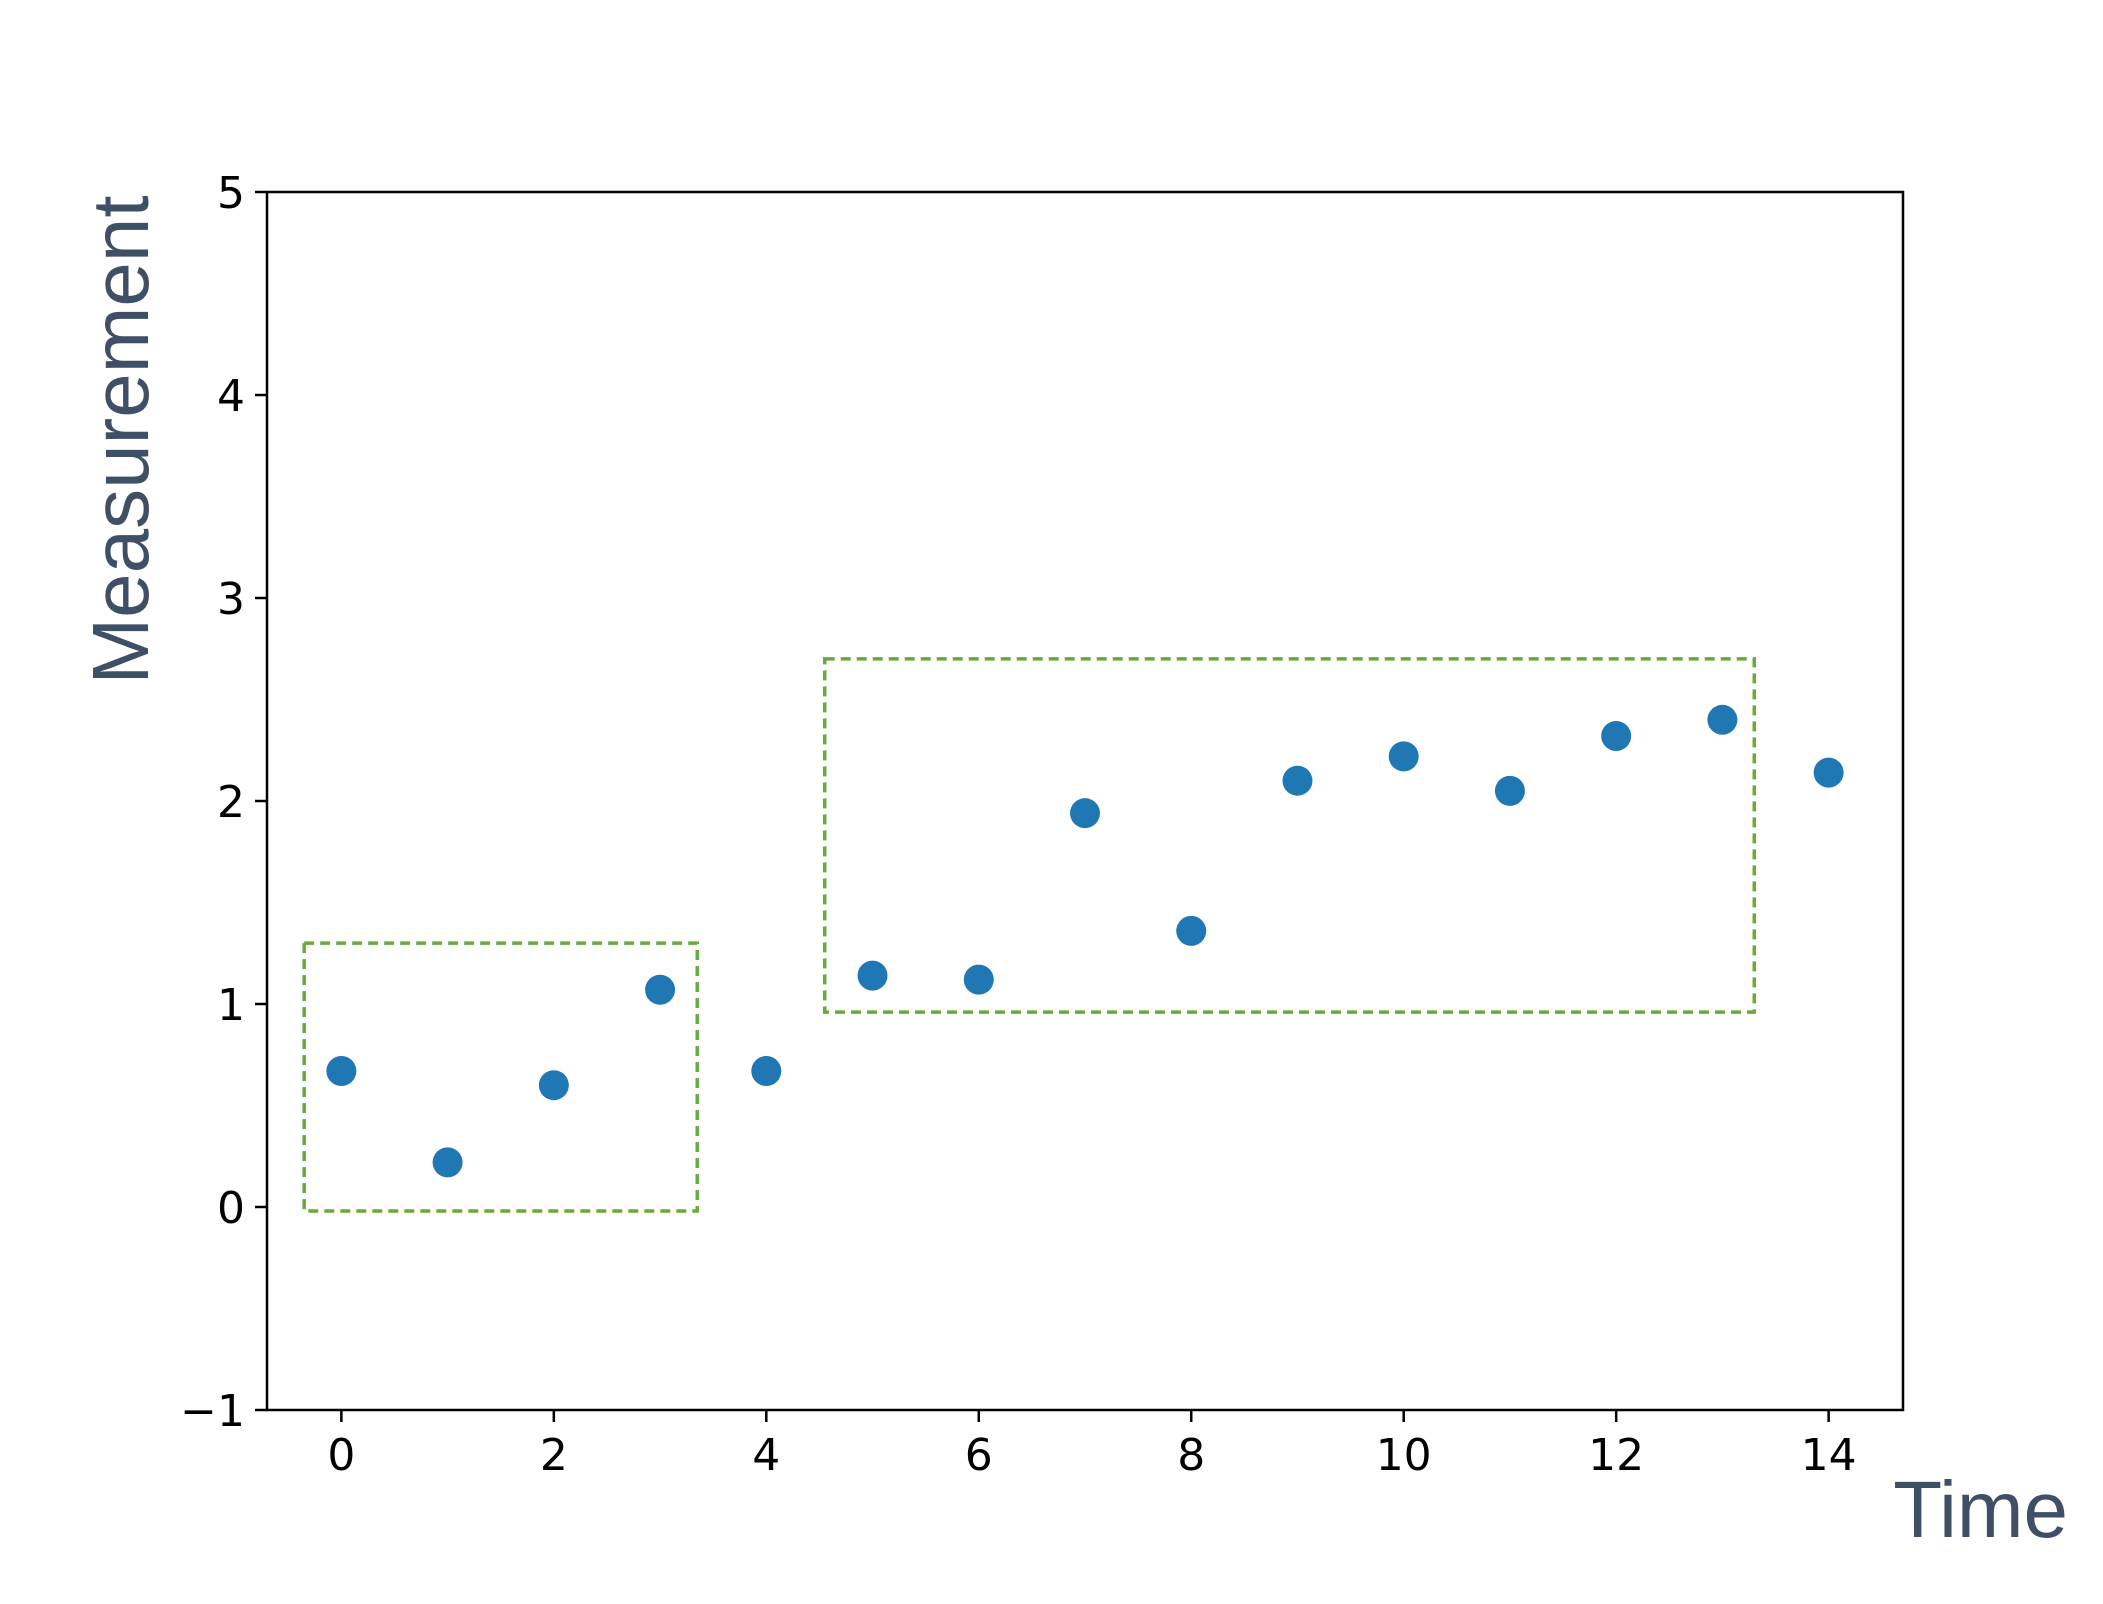  What do you see at coordinates (231, 802) in the screenshot?
I see `y-tick-label: 2` at bounding box center [231, 802].